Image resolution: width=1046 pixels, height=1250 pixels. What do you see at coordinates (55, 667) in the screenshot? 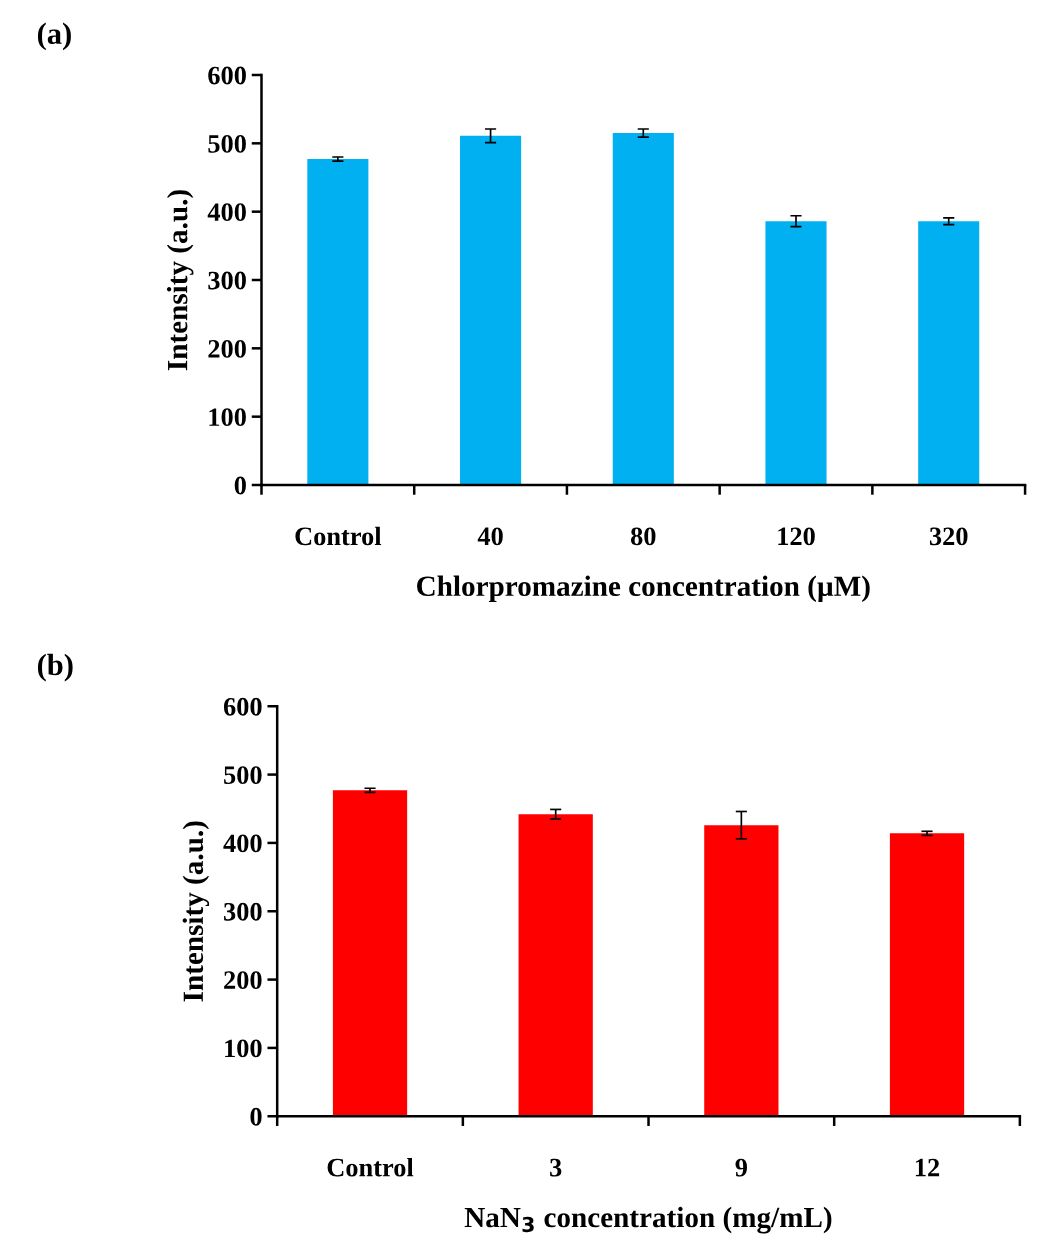
I see `chart-title: (b)` at bounding box center [55, 667].